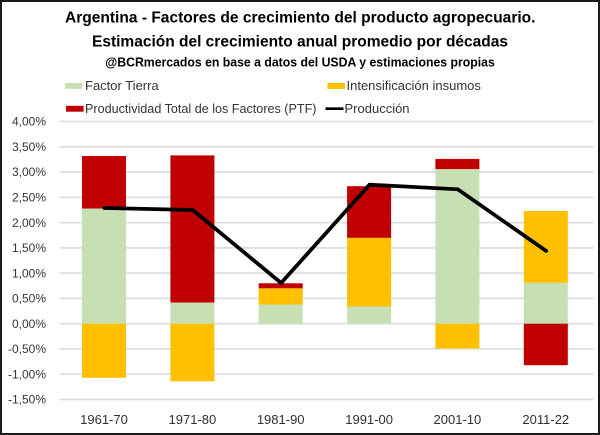 The width and height of the screenshot is (600, 435). Describe the element at coordinates (27, 400) in the screenshot. I see `svg-text: -1,50%` at that location.